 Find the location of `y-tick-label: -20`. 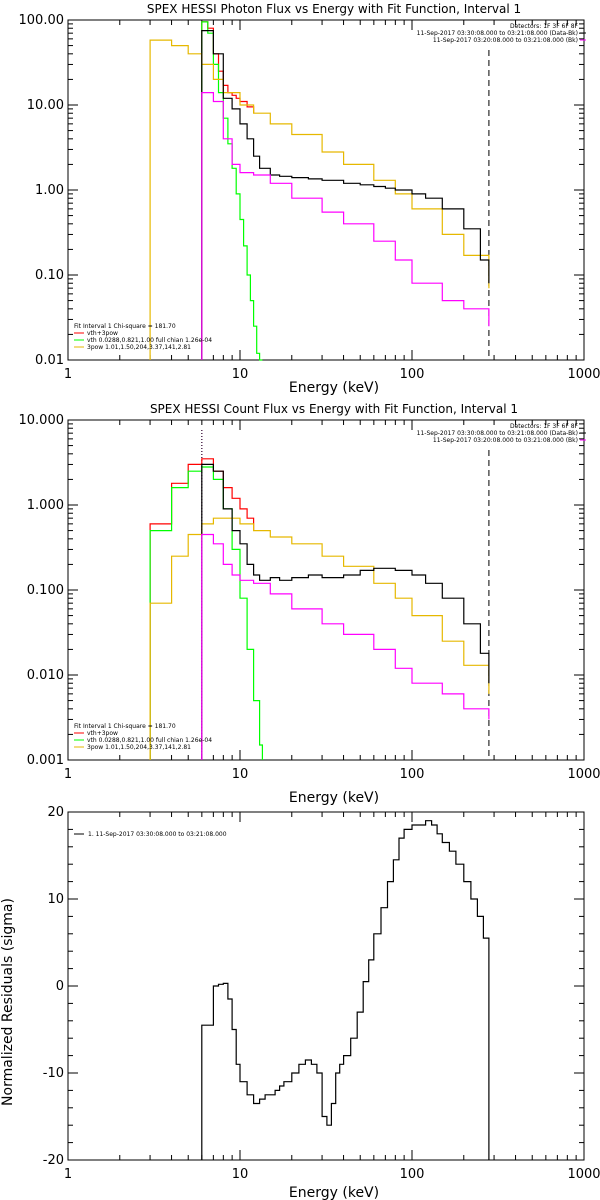

y-tick-label: -20 is located at coordinates (53, 1160).